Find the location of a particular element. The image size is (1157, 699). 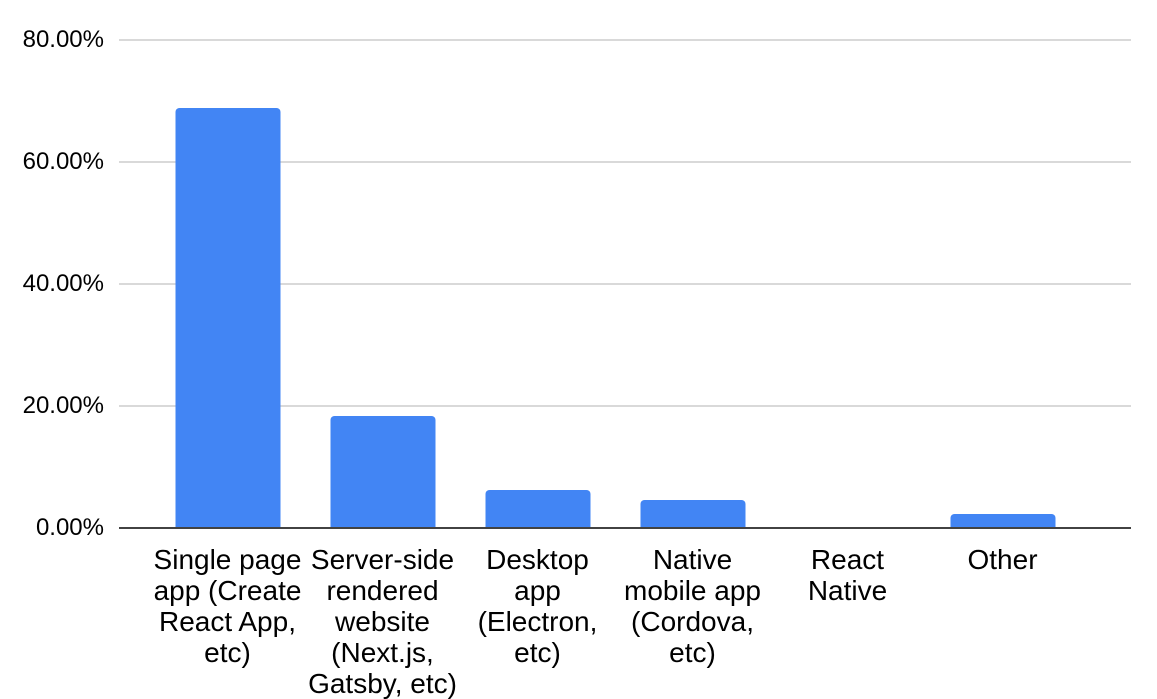

y-axis-tick-label: 0.00% is located at coordinates (69, 527).